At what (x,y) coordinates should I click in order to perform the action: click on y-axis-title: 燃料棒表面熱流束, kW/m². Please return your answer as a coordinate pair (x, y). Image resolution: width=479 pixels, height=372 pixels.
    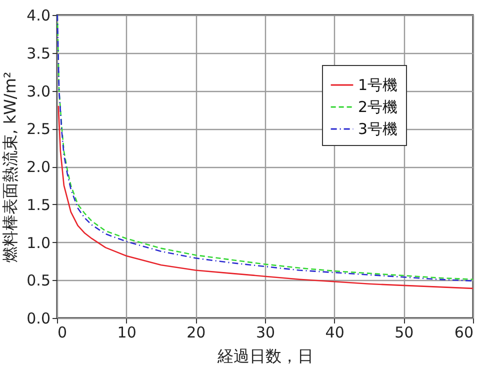
    Looking at the image, I should click on (10, 167).